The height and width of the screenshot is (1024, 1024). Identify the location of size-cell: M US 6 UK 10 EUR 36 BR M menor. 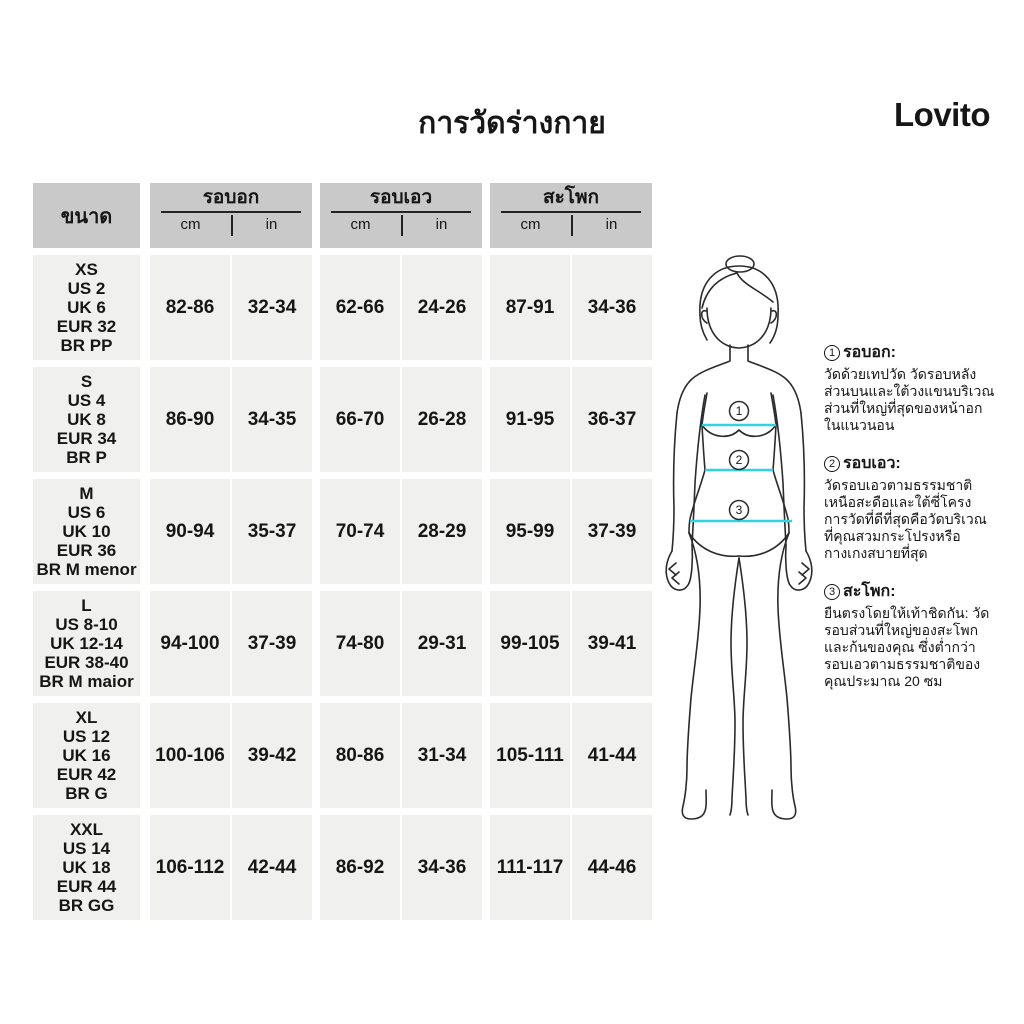
(86, 531).